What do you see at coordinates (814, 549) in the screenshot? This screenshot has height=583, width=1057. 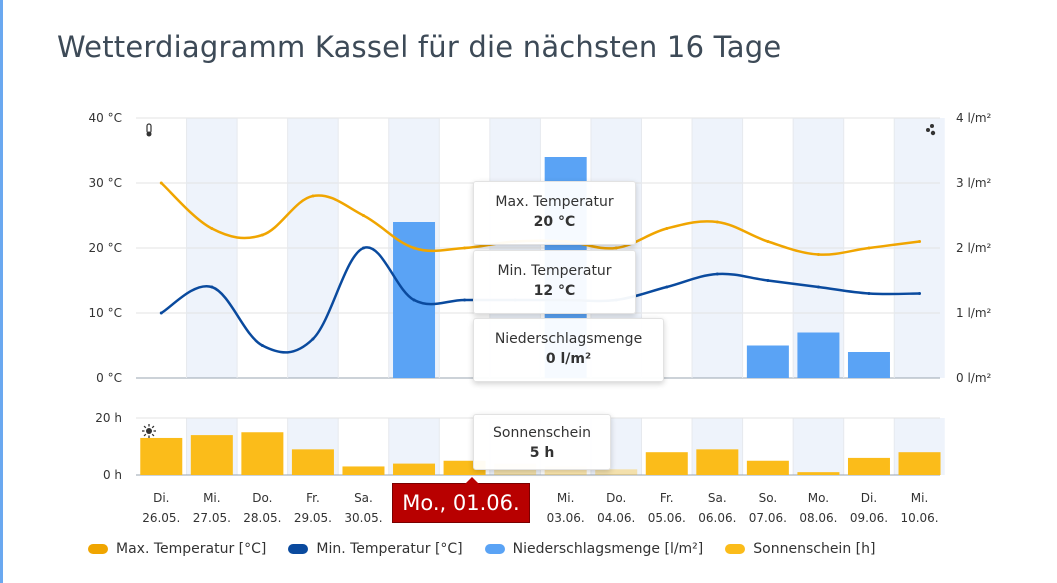 I see `legend-label-sunshine: Sonnenschein [h]` at bounding box center [814, 549].